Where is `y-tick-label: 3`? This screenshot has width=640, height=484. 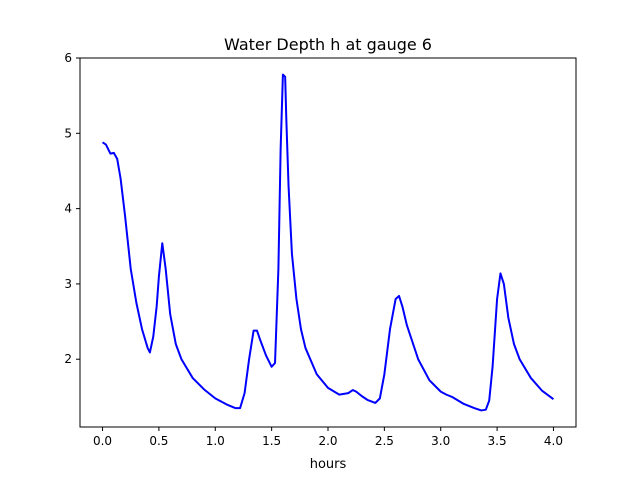 y-tick-label: 3 is located at coordinates (68, 284).